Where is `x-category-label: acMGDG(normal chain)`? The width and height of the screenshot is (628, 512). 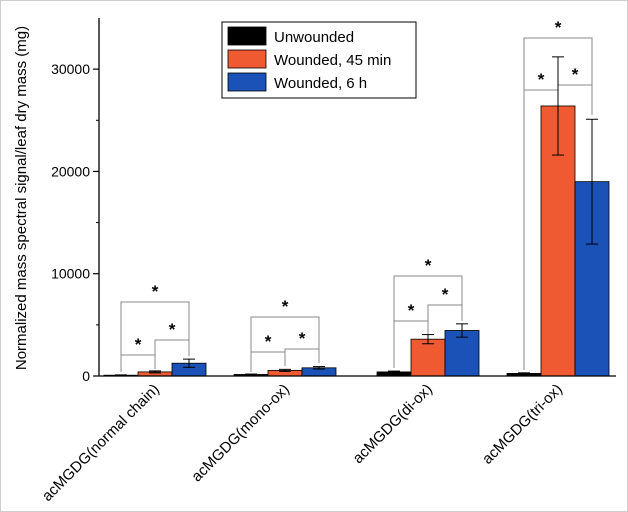
x-category-label: acMGDG(normal chain) is located at coordinates (101, 443).